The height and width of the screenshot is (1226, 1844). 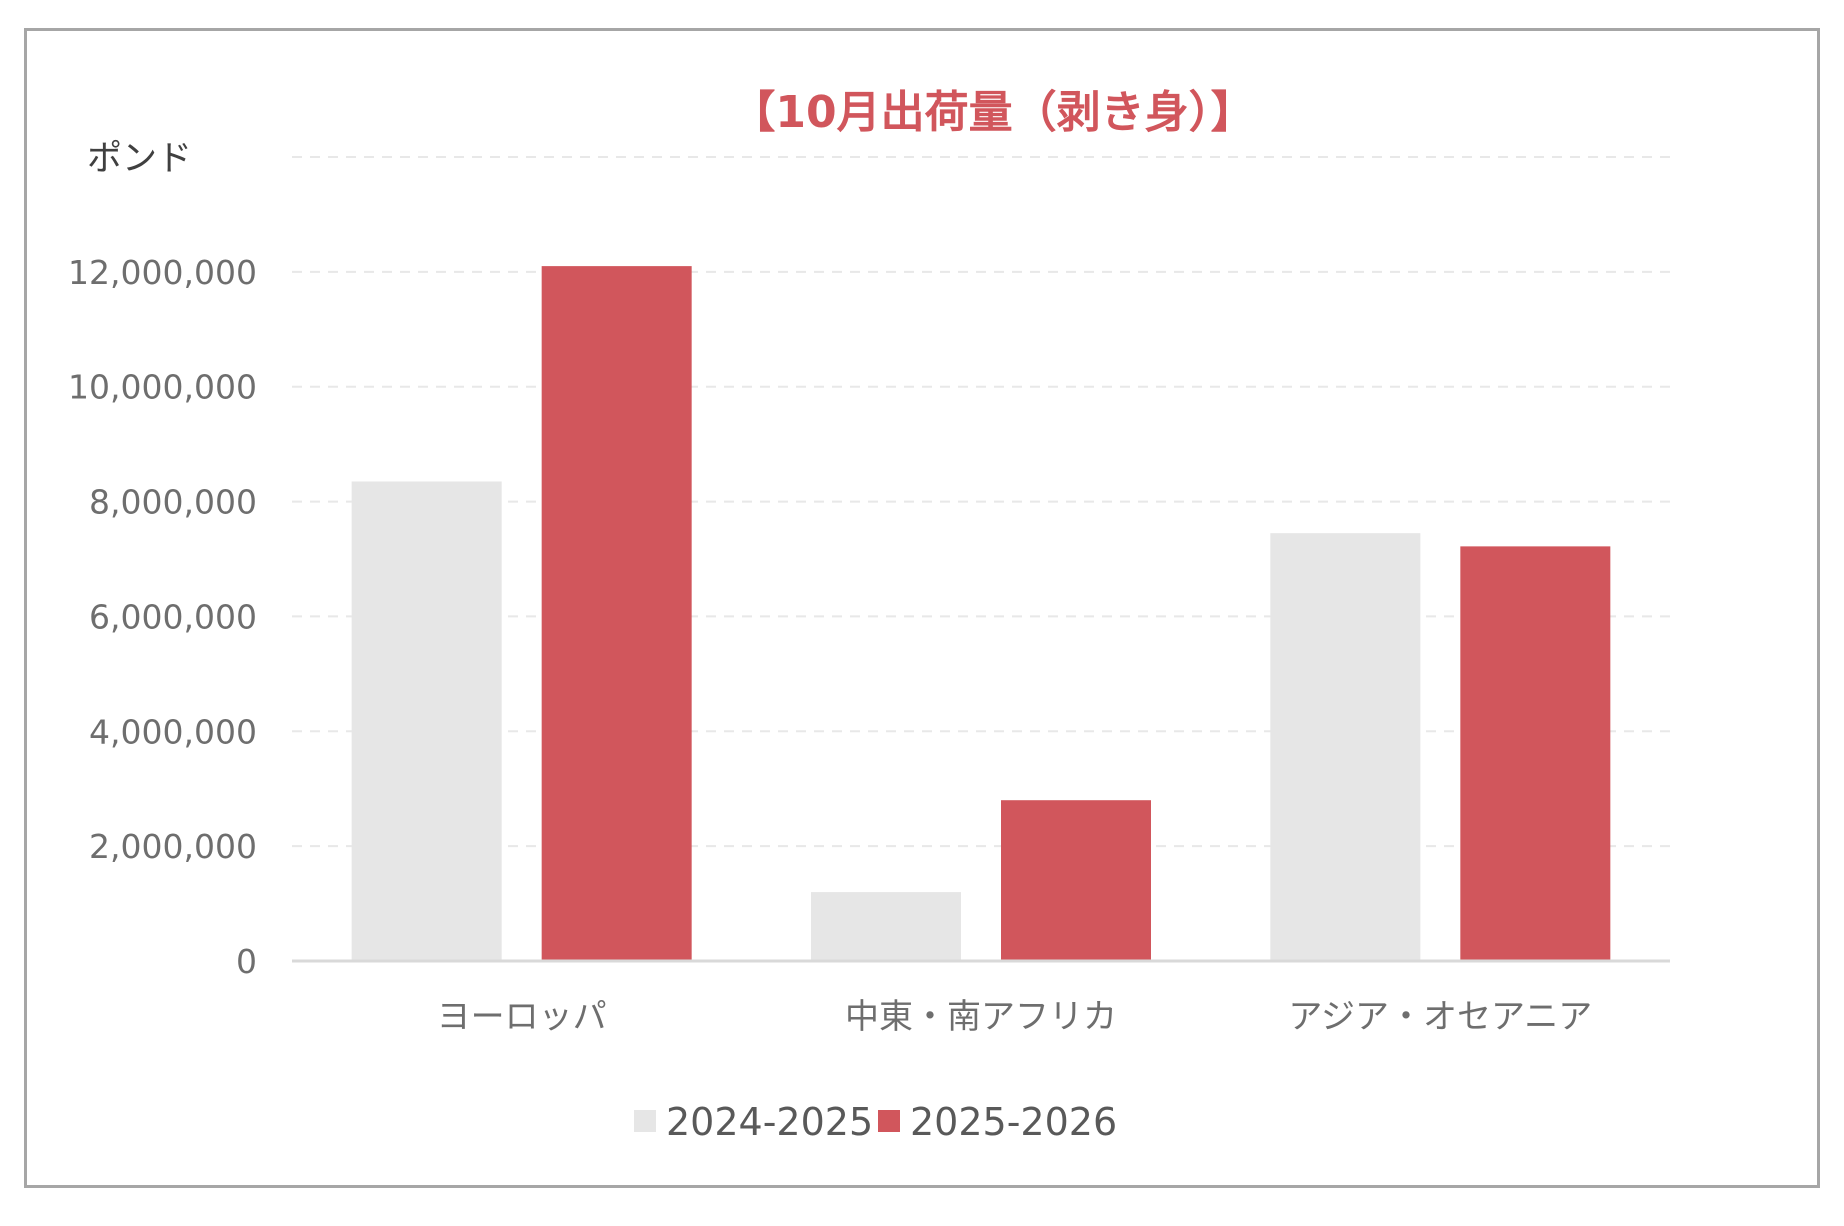 What do you see at coordinates (162, 387) in the screenshot?
I see `y-tick-label: 10,000,000` at bounding box center [162, 387].